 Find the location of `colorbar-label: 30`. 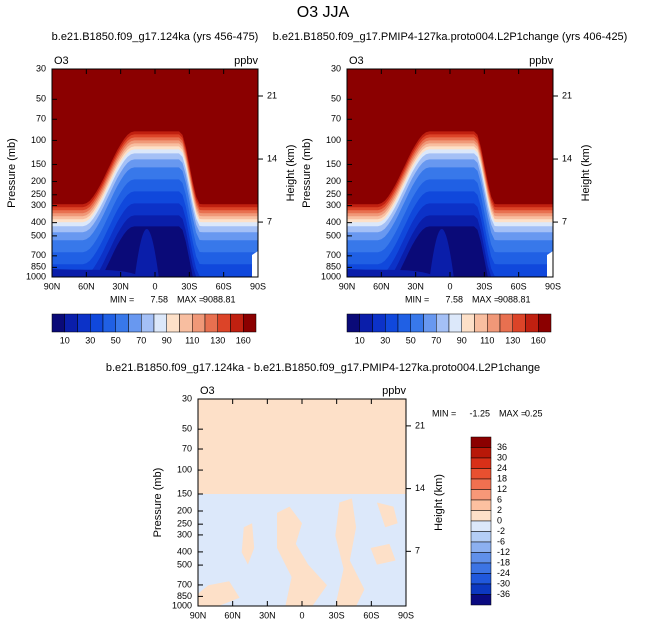

colorbar-label: 30 is located at coordinates (502, 457).